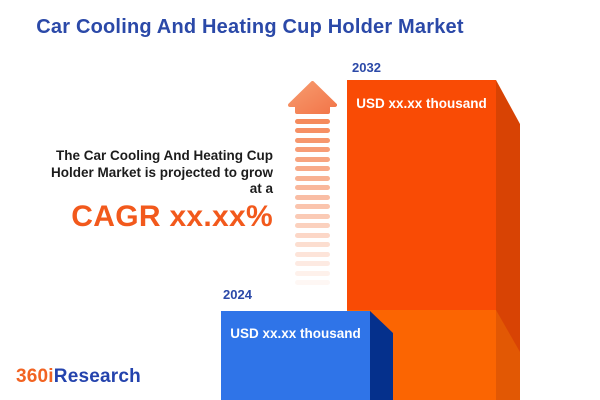  Describe the element at coordinates (312, 97) in the screenshot. I see `arrow-head-icon` at that location.